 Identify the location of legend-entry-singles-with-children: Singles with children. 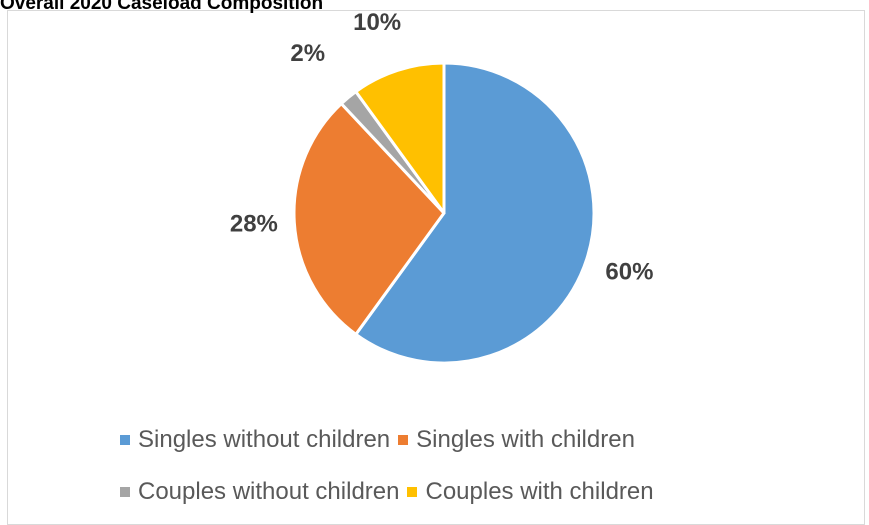
(516, 440).